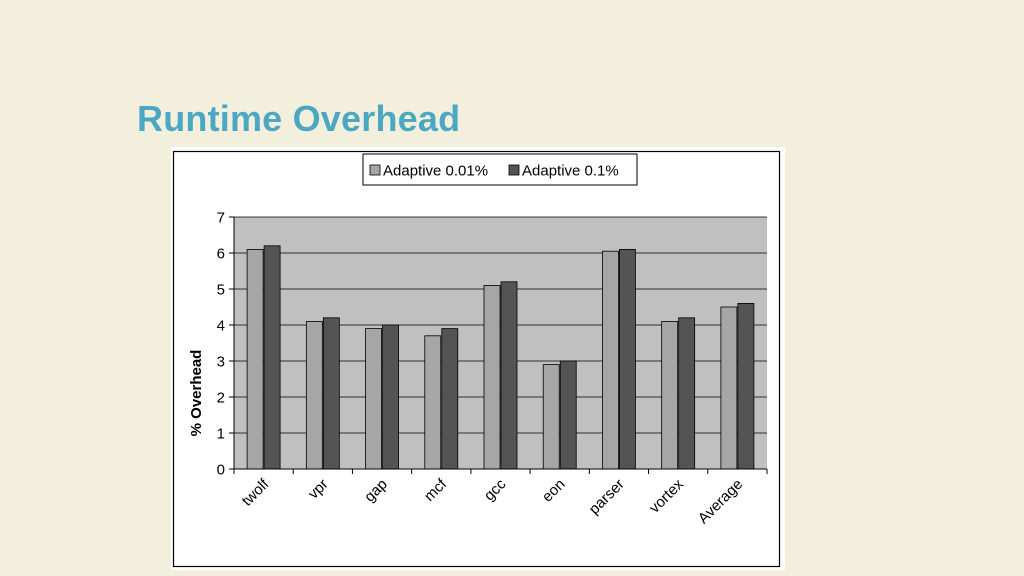 The width and height of the screenshot is (1024, 576). Describe the element at coordinates (221, 470) in the screenshot. I see `y-tick-label: 0` at that location.